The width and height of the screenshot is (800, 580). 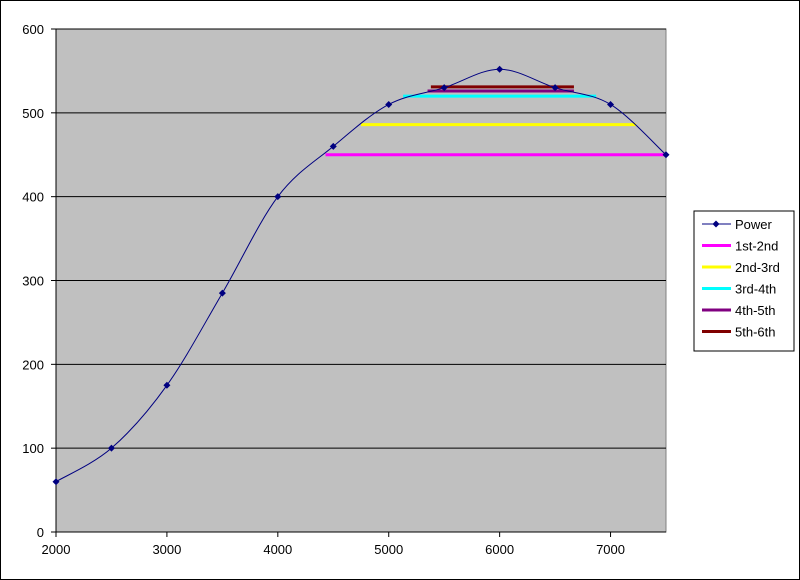 What do you see at coordinates (40, 532) in the screenshot?
I see `y-tick-label: 0` at bounding box center [40, 532].